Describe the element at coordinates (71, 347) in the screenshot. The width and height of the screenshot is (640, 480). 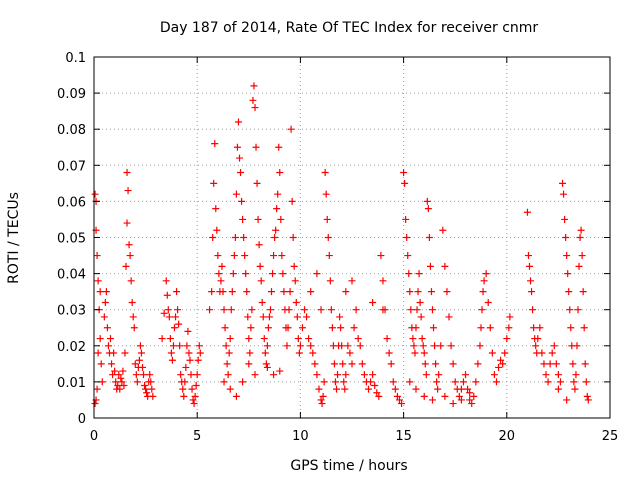
I see `y-tick-label: 0.02` at that location.